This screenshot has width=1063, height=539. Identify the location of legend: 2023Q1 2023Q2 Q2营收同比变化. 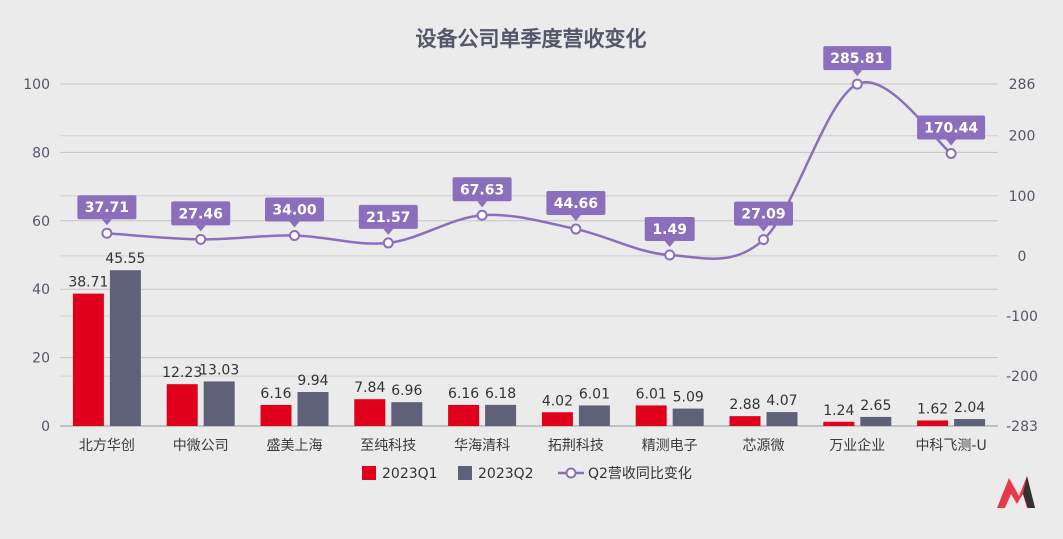
(527, 474).